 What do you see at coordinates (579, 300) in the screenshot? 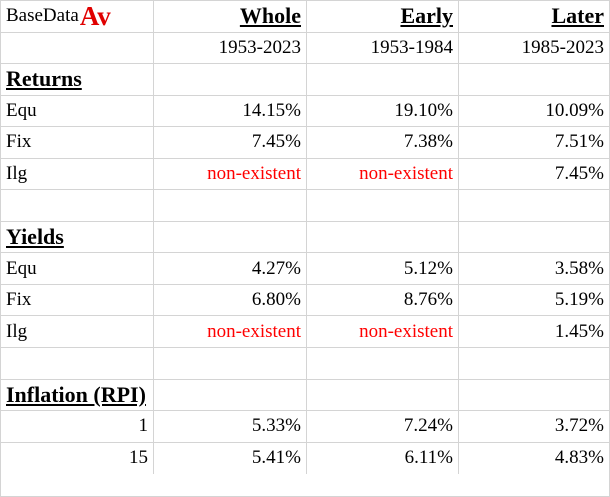
I see `value-cell: 5.19%` at bounding box center [579, 300].